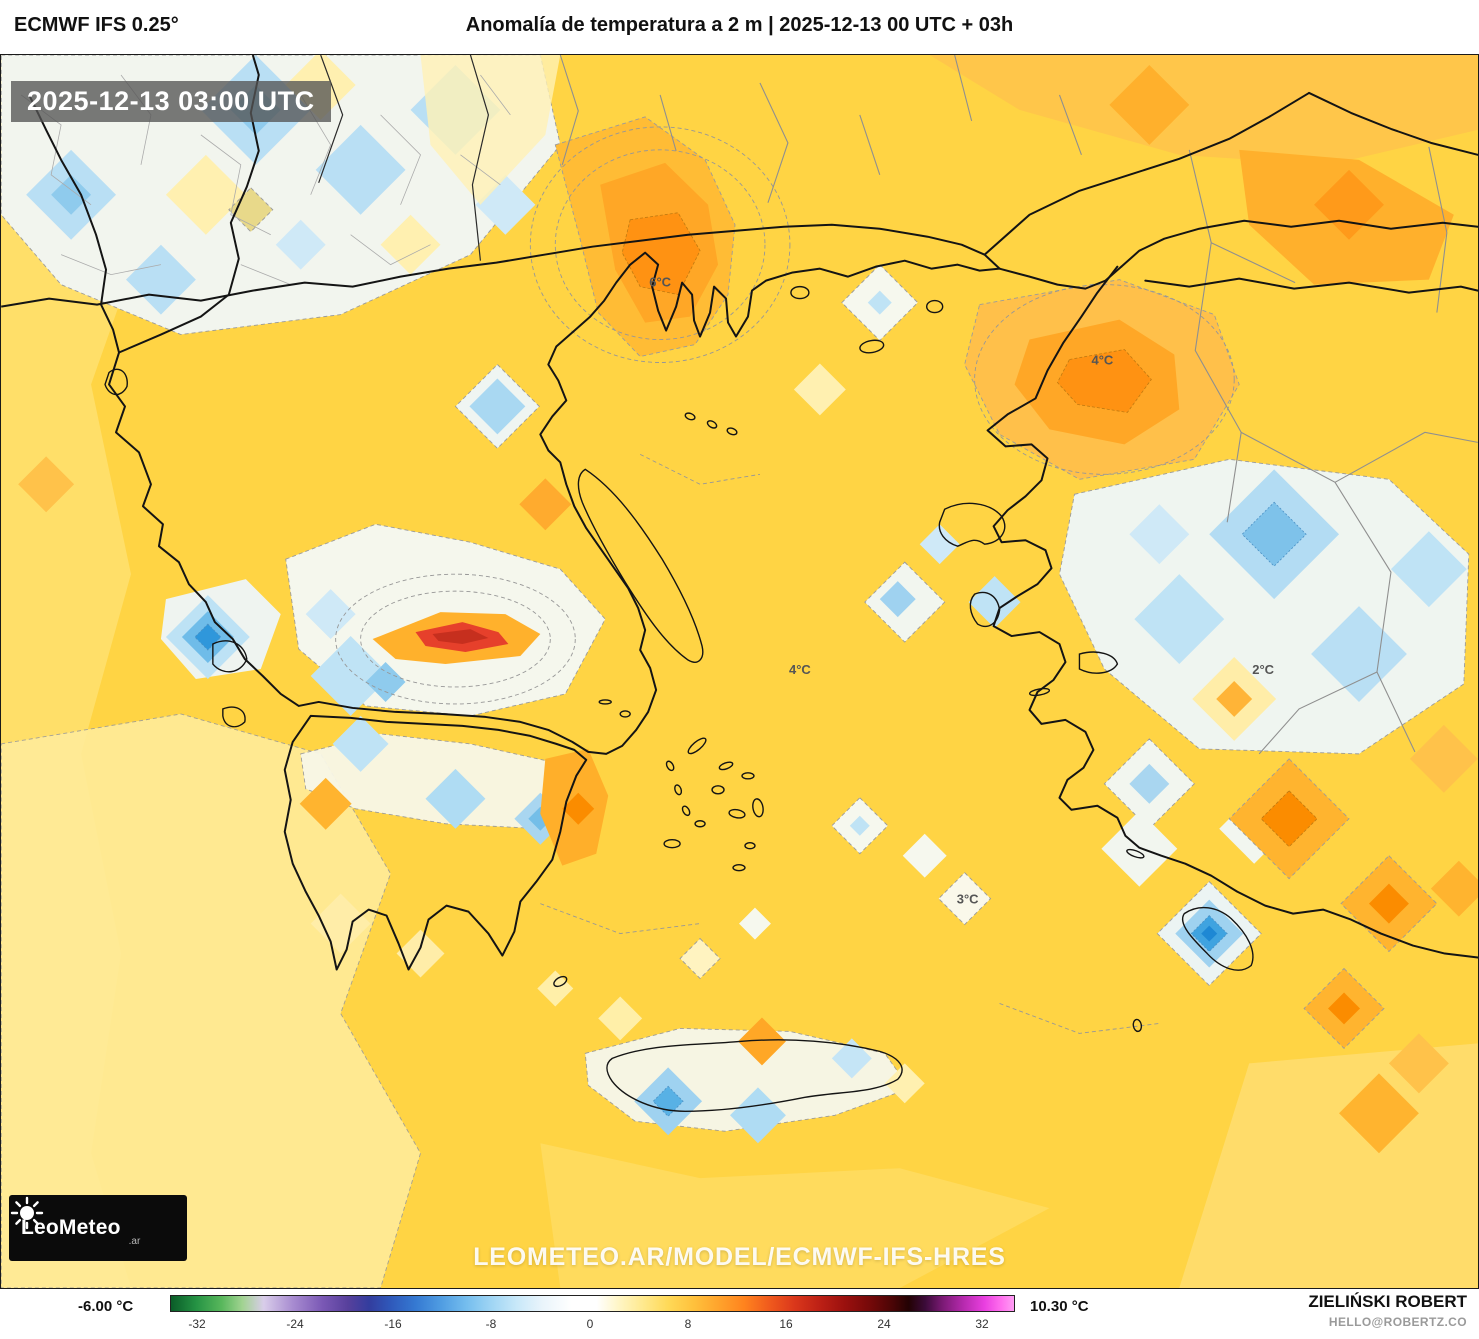  What do you see at coordinates (592, 1303) in the screenshot?
I see `colorbar-gradient` at bounding box center [592, 1303].